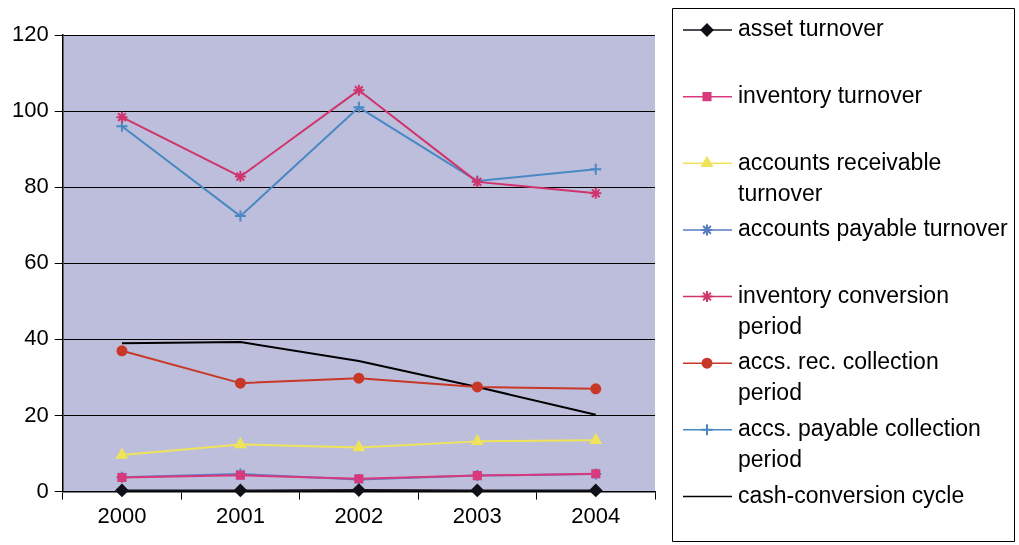  What do you see at coordinates (36, 262) in the screenshot?
I see `y-tick-label: 60` at bounding box center [36, 262].